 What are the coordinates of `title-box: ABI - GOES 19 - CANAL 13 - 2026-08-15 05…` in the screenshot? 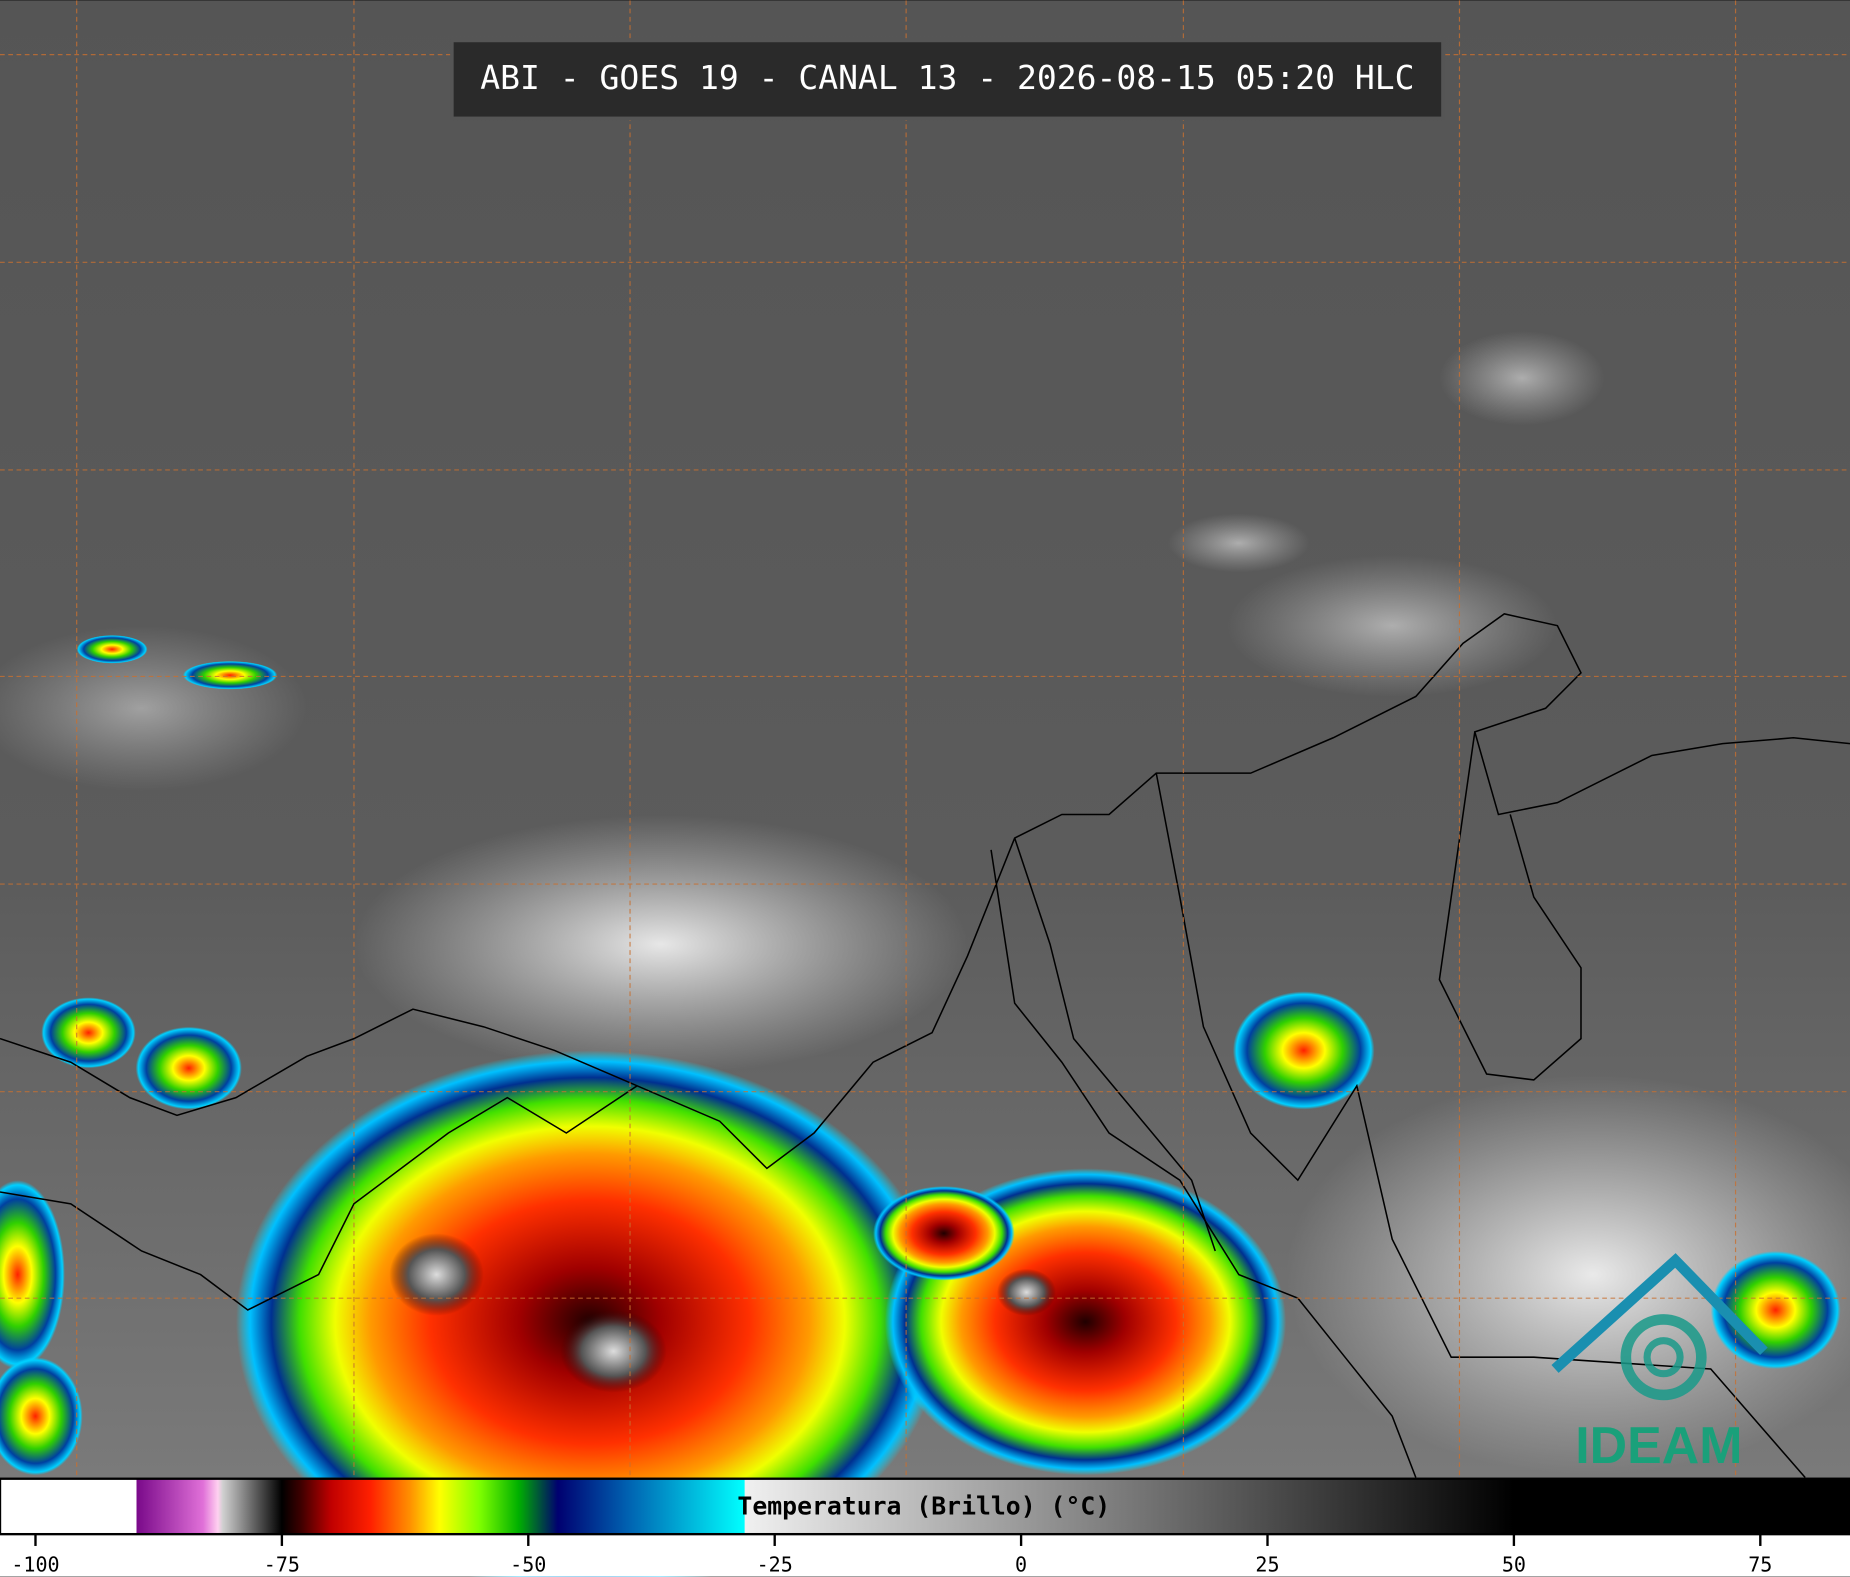 It's located at (947, 79).